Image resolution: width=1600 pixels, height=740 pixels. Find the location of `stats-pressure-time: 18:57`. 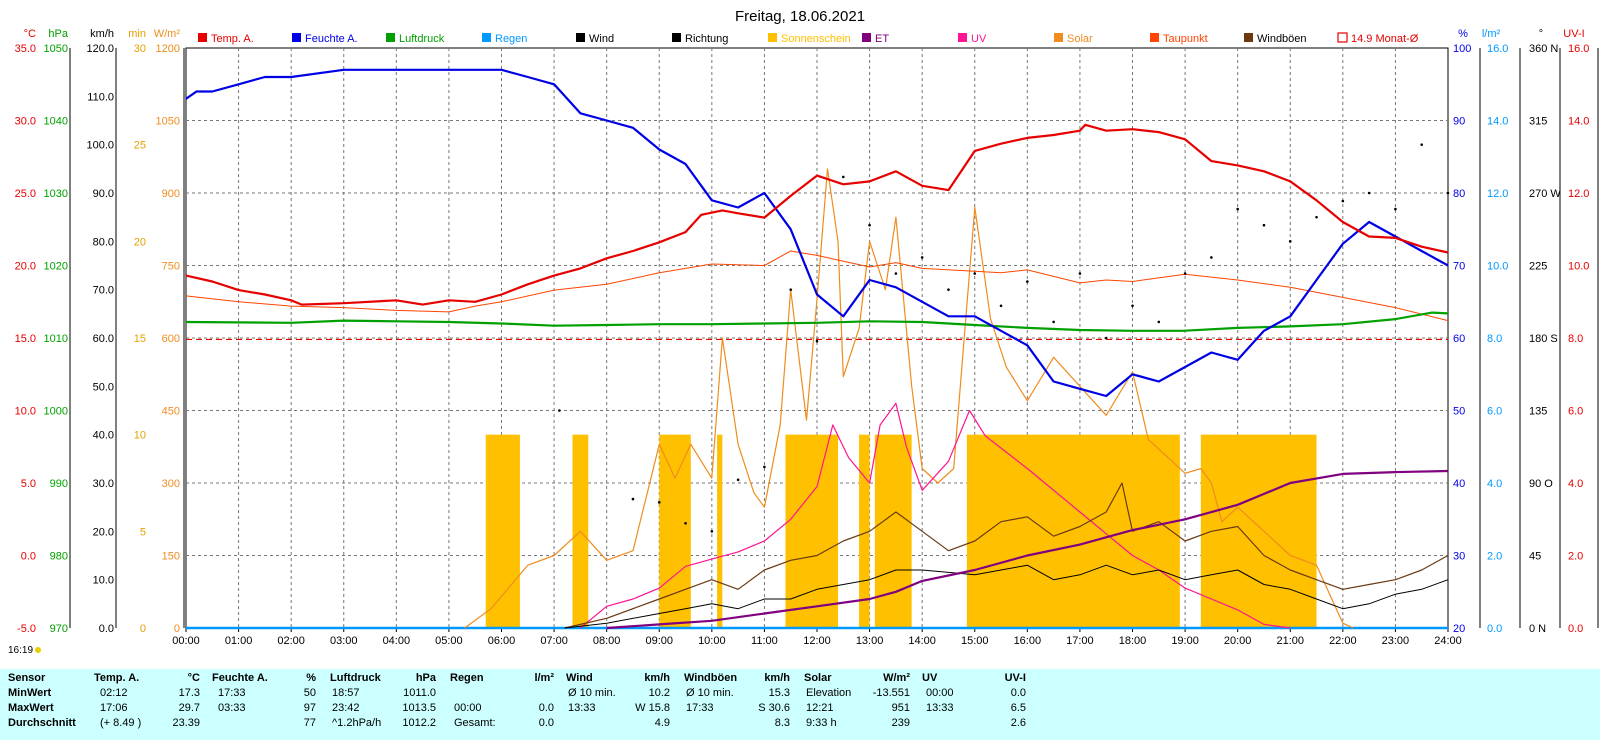

stats-pressure-time: 18:57 is located at coordinates (346, 693).